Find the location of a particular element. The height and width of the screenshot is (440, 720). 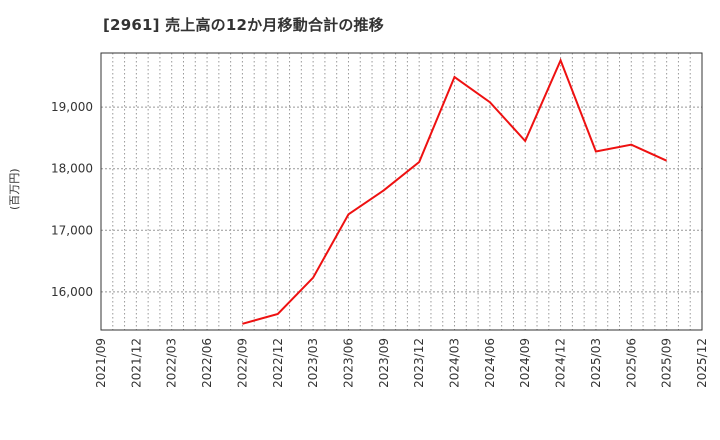

x-tick-label: 2022/03 is located at coordinates (172, 363).